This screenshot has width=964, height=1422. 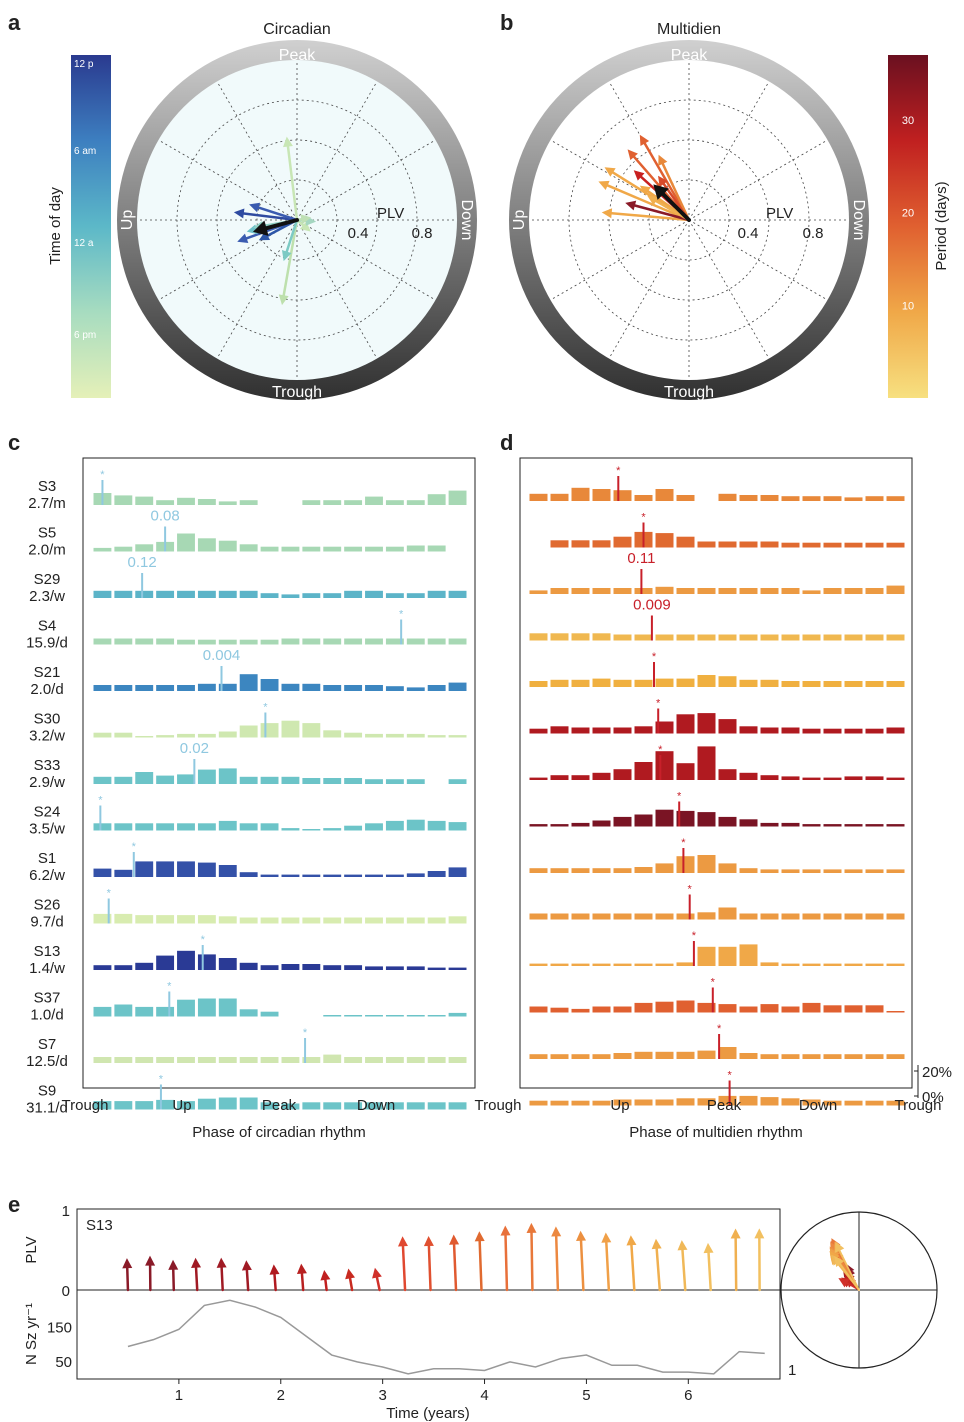 What do you see at coordinates (47, 858) in the screenshot?
I see `subject-id: S1` at bounding box center [47, 858].